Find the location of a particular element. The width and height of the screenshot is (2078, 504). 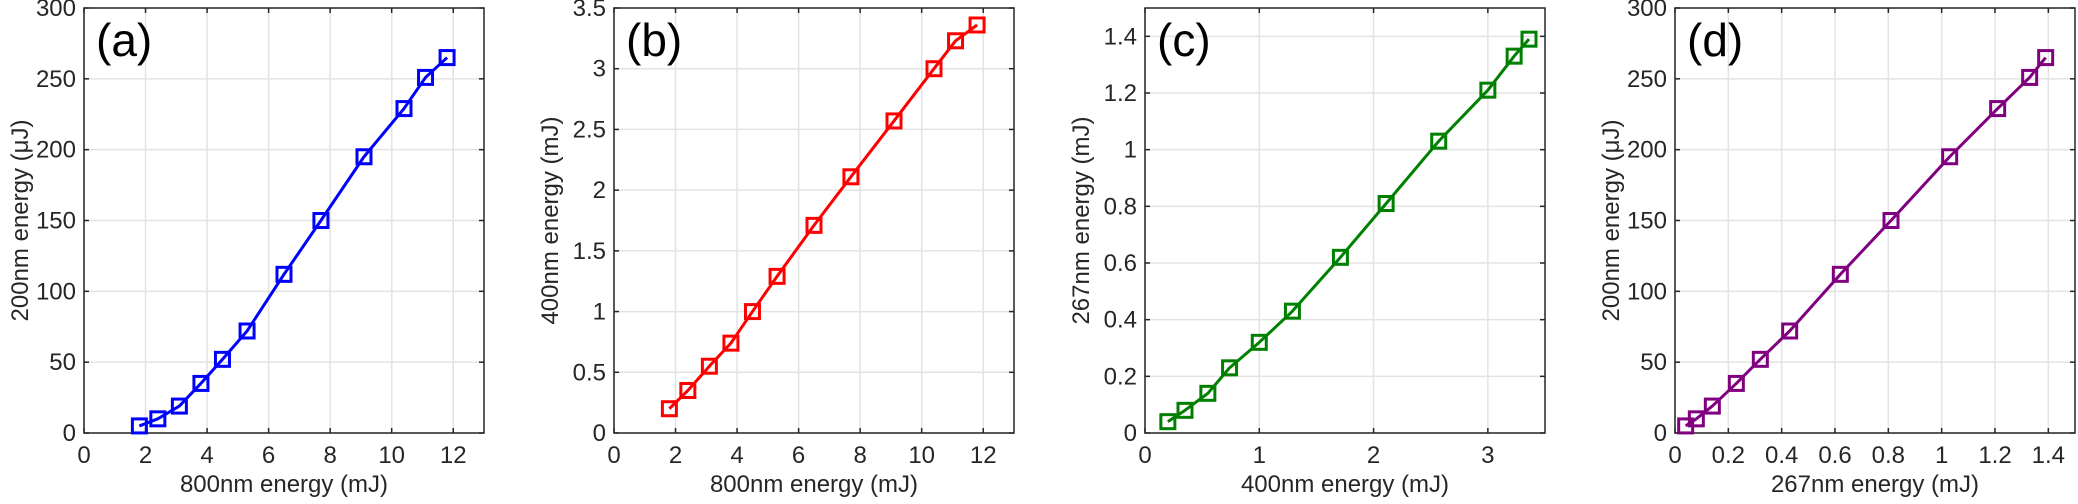

x-tick-label: 1 is located at coordinates (1941, 455).